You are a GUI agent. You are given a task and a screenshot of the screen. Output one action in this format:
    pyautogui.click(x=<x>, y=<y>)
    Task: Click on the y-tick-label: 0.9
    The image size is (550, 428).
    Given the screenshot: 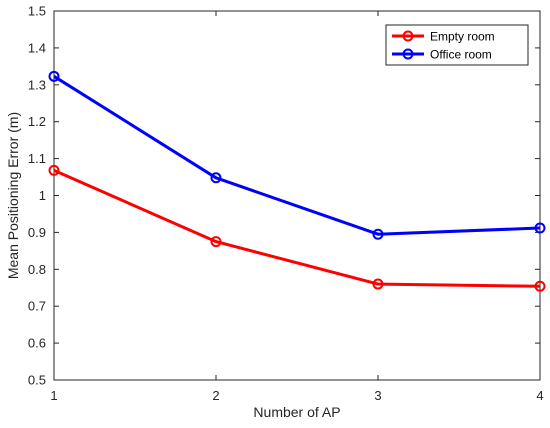 What is the action you would take?
    pyautogui.click(x=37, y=232)
    